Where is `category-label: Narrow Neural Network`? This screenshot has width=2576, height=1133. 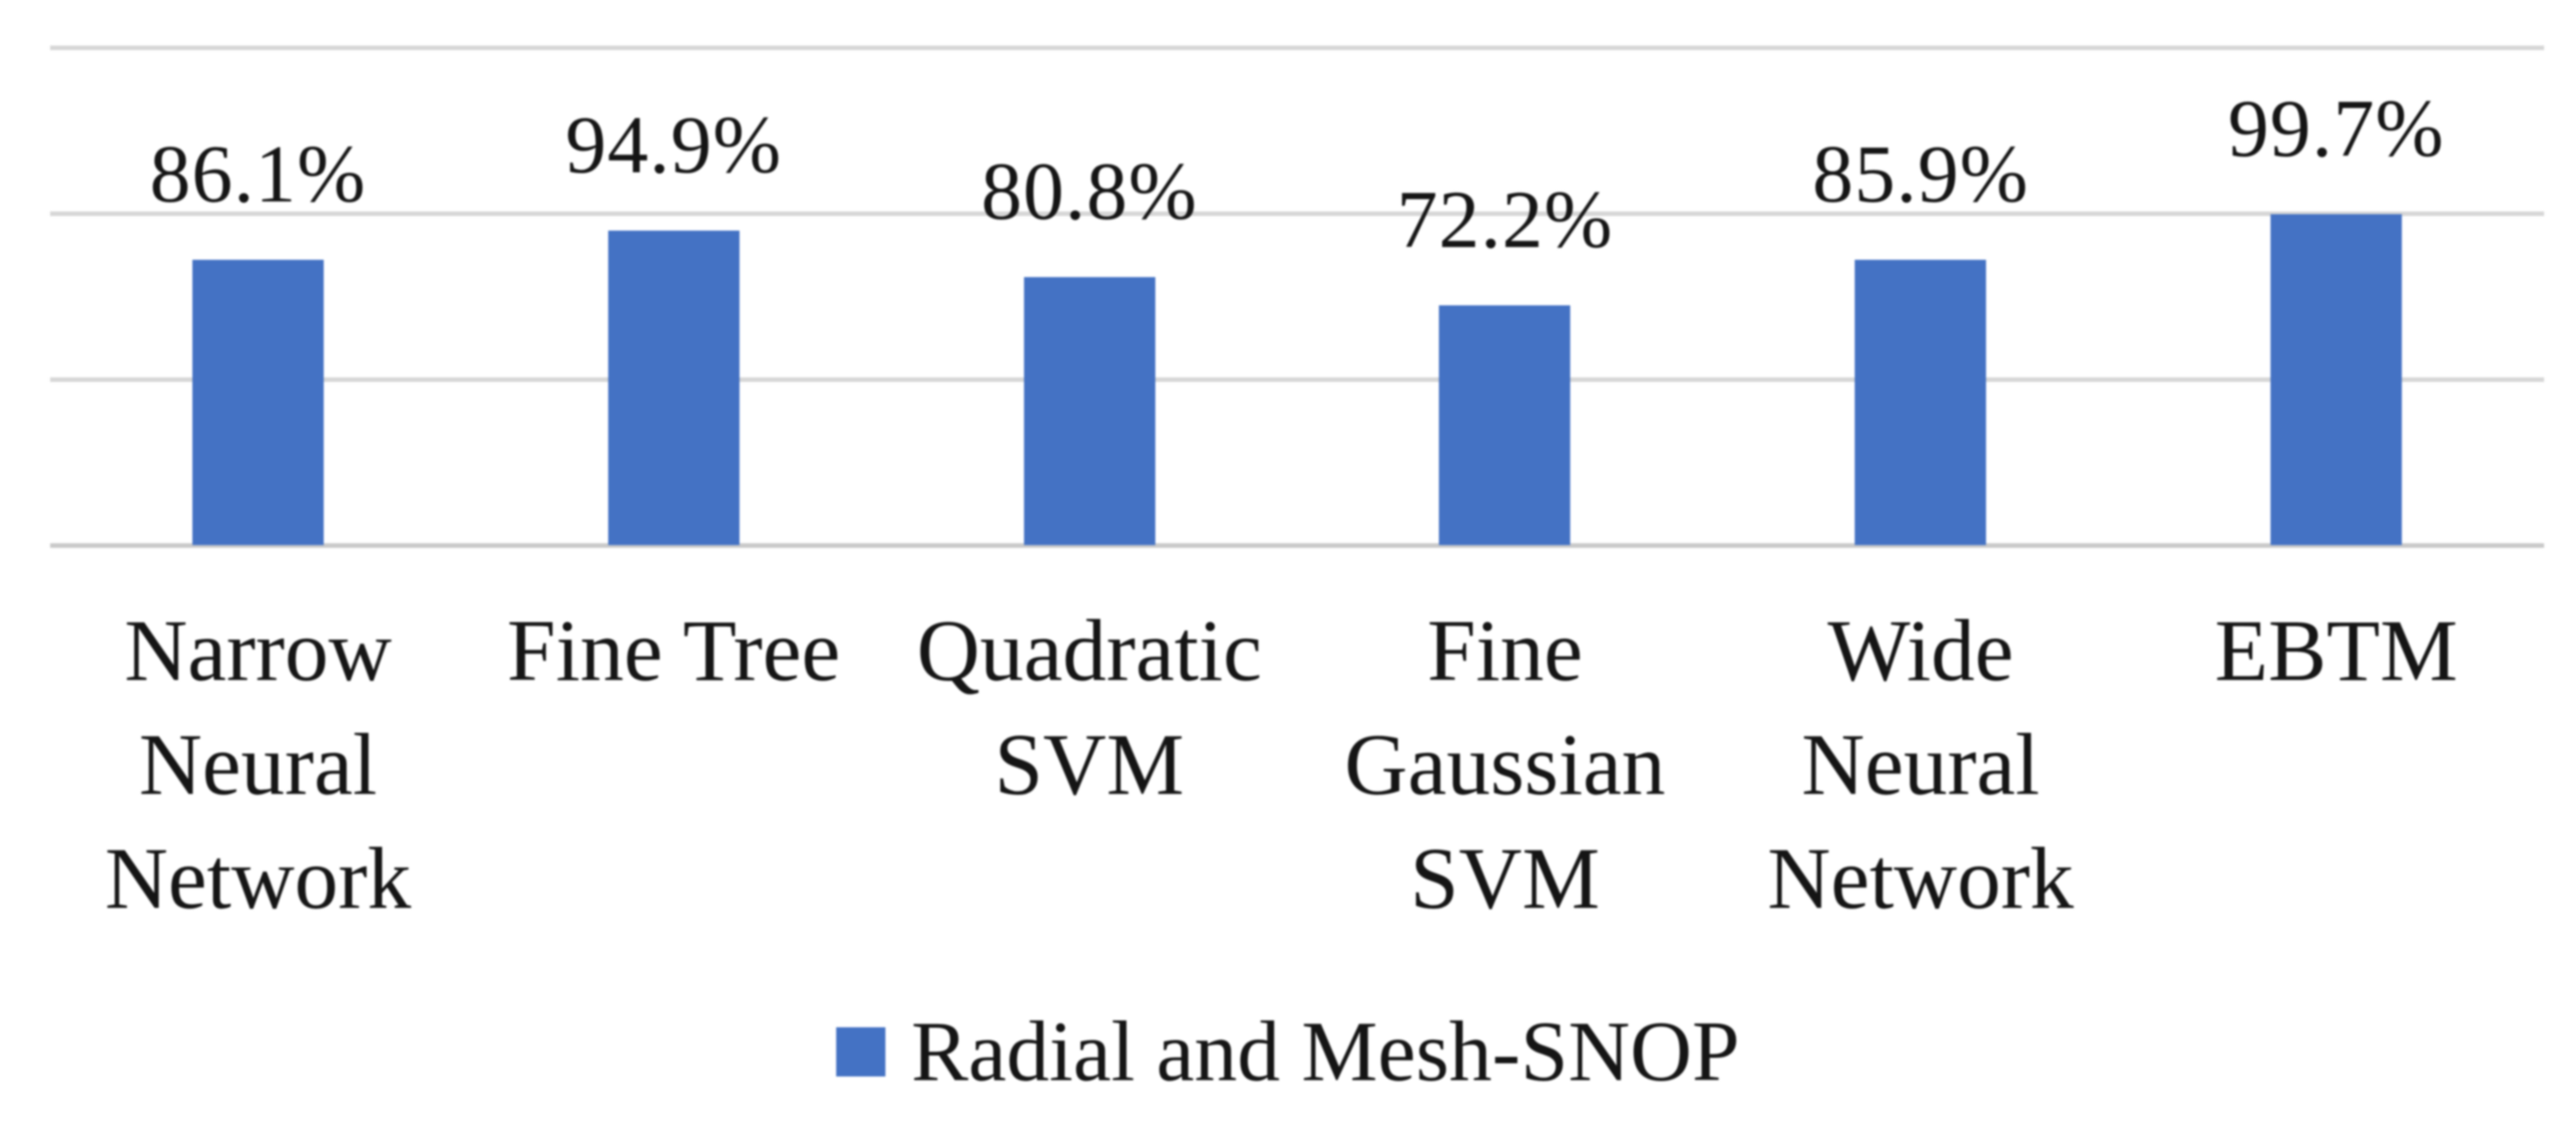
category-label: Narrow Neural Network is located at coordinates (258, 764).